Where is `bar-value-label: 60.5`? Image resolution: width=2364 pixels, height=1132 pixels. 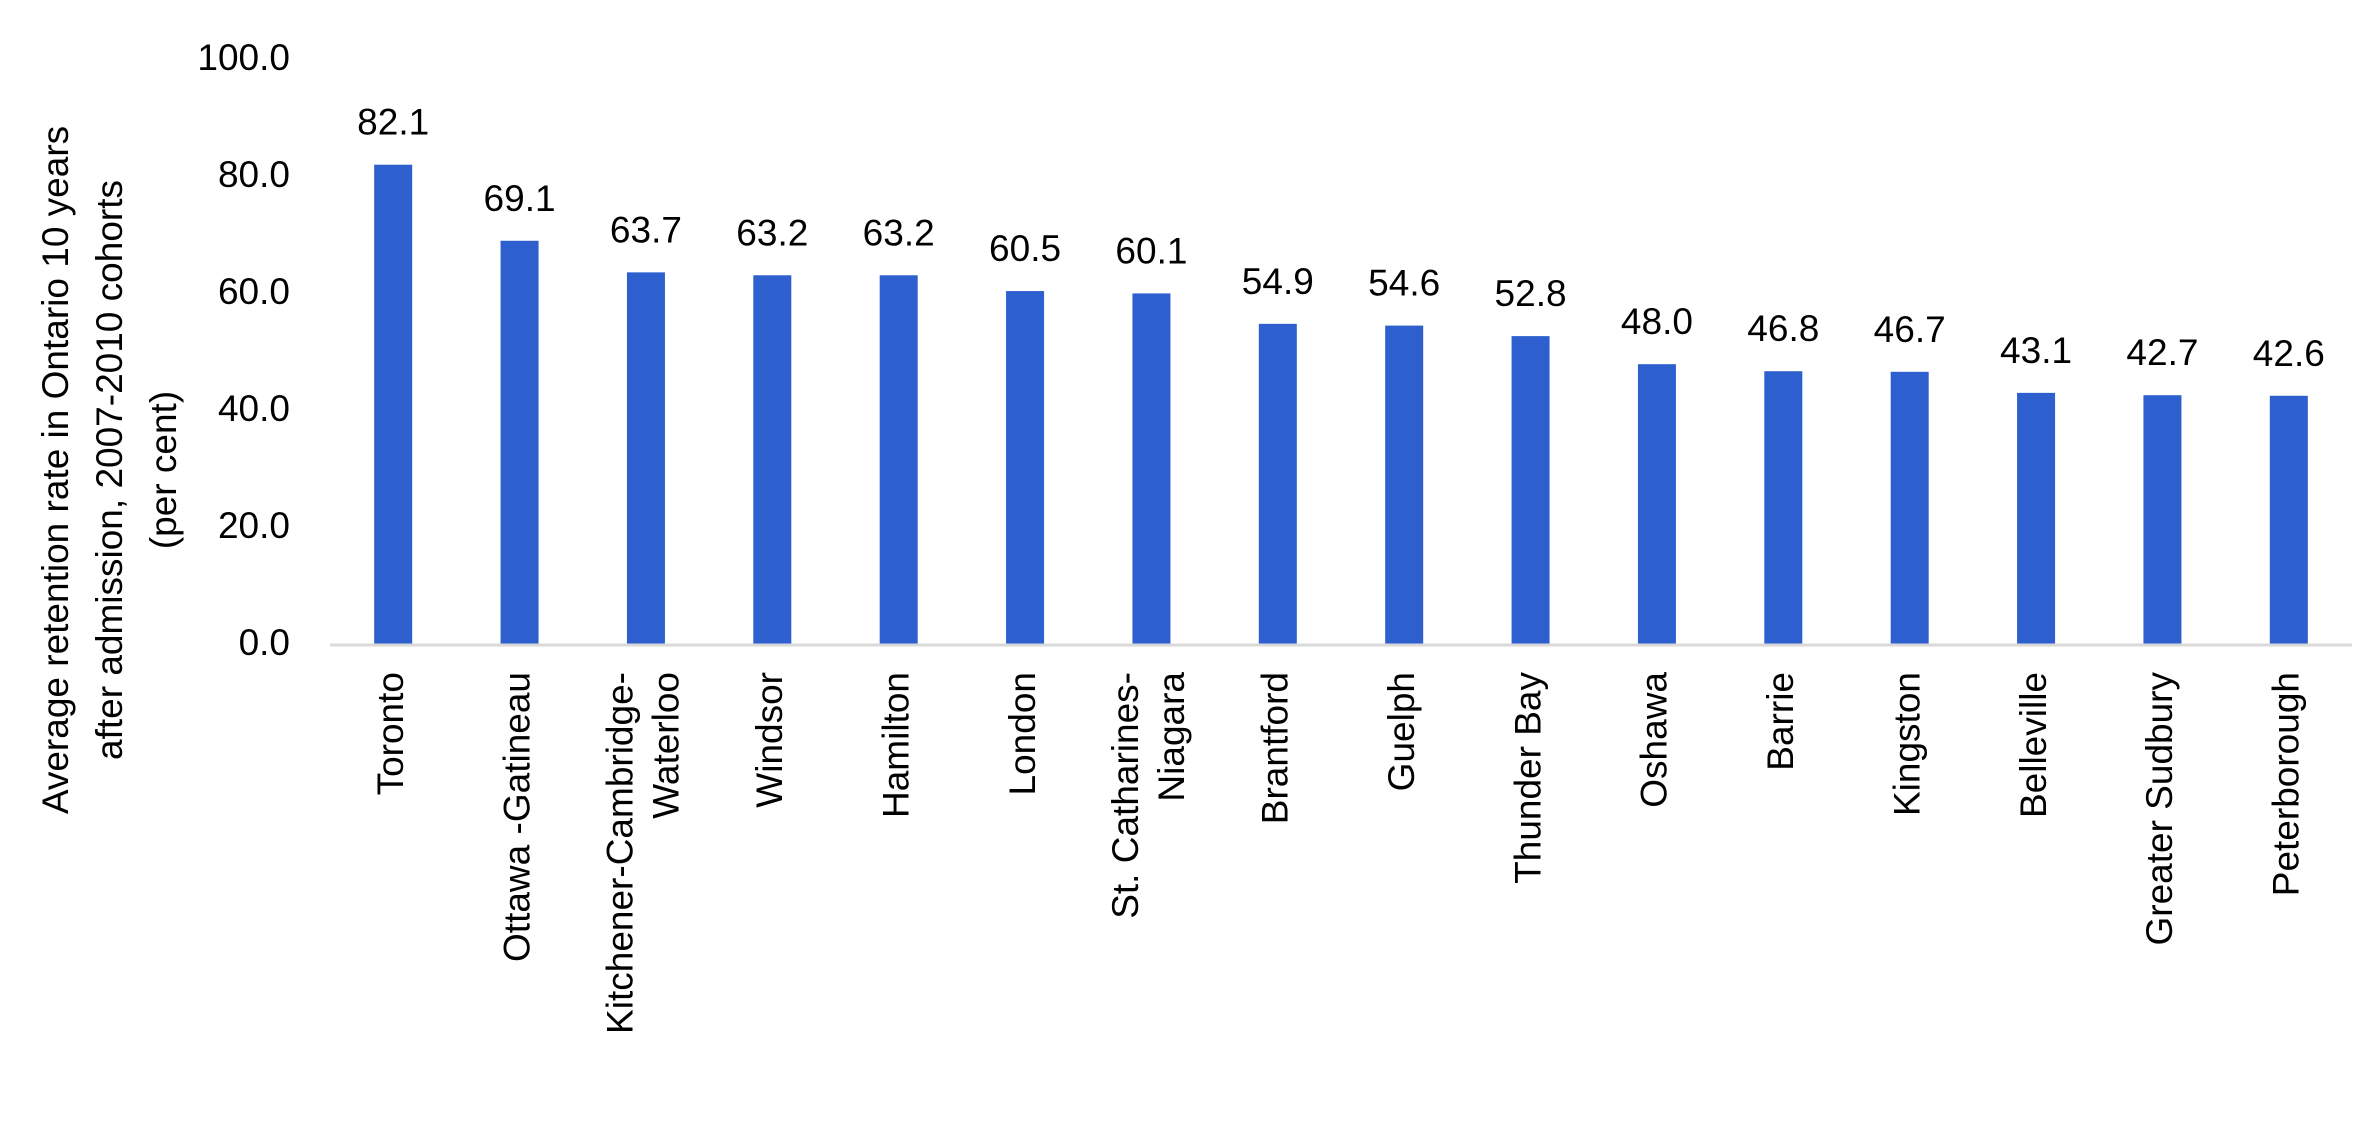
bar-value-label: 60.5 is located at coordinates (1025, 248).